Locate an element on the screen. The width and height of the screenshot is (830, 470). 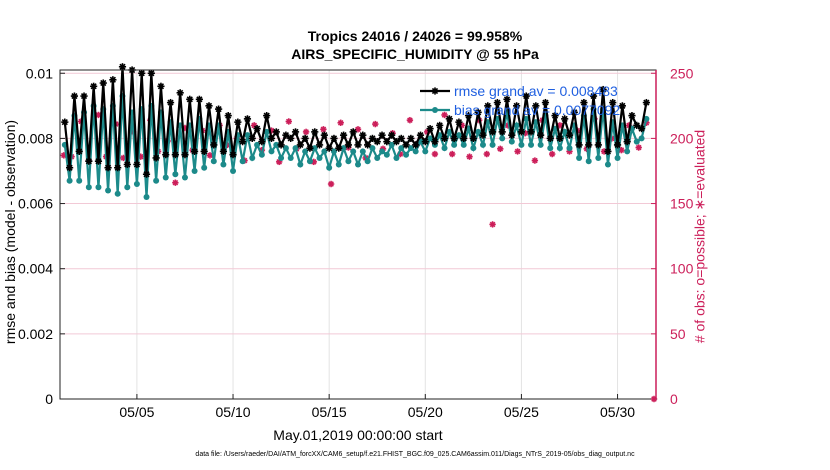
legend-label: bias grand av = 0.0077092 is located at coordinates (537, 110).